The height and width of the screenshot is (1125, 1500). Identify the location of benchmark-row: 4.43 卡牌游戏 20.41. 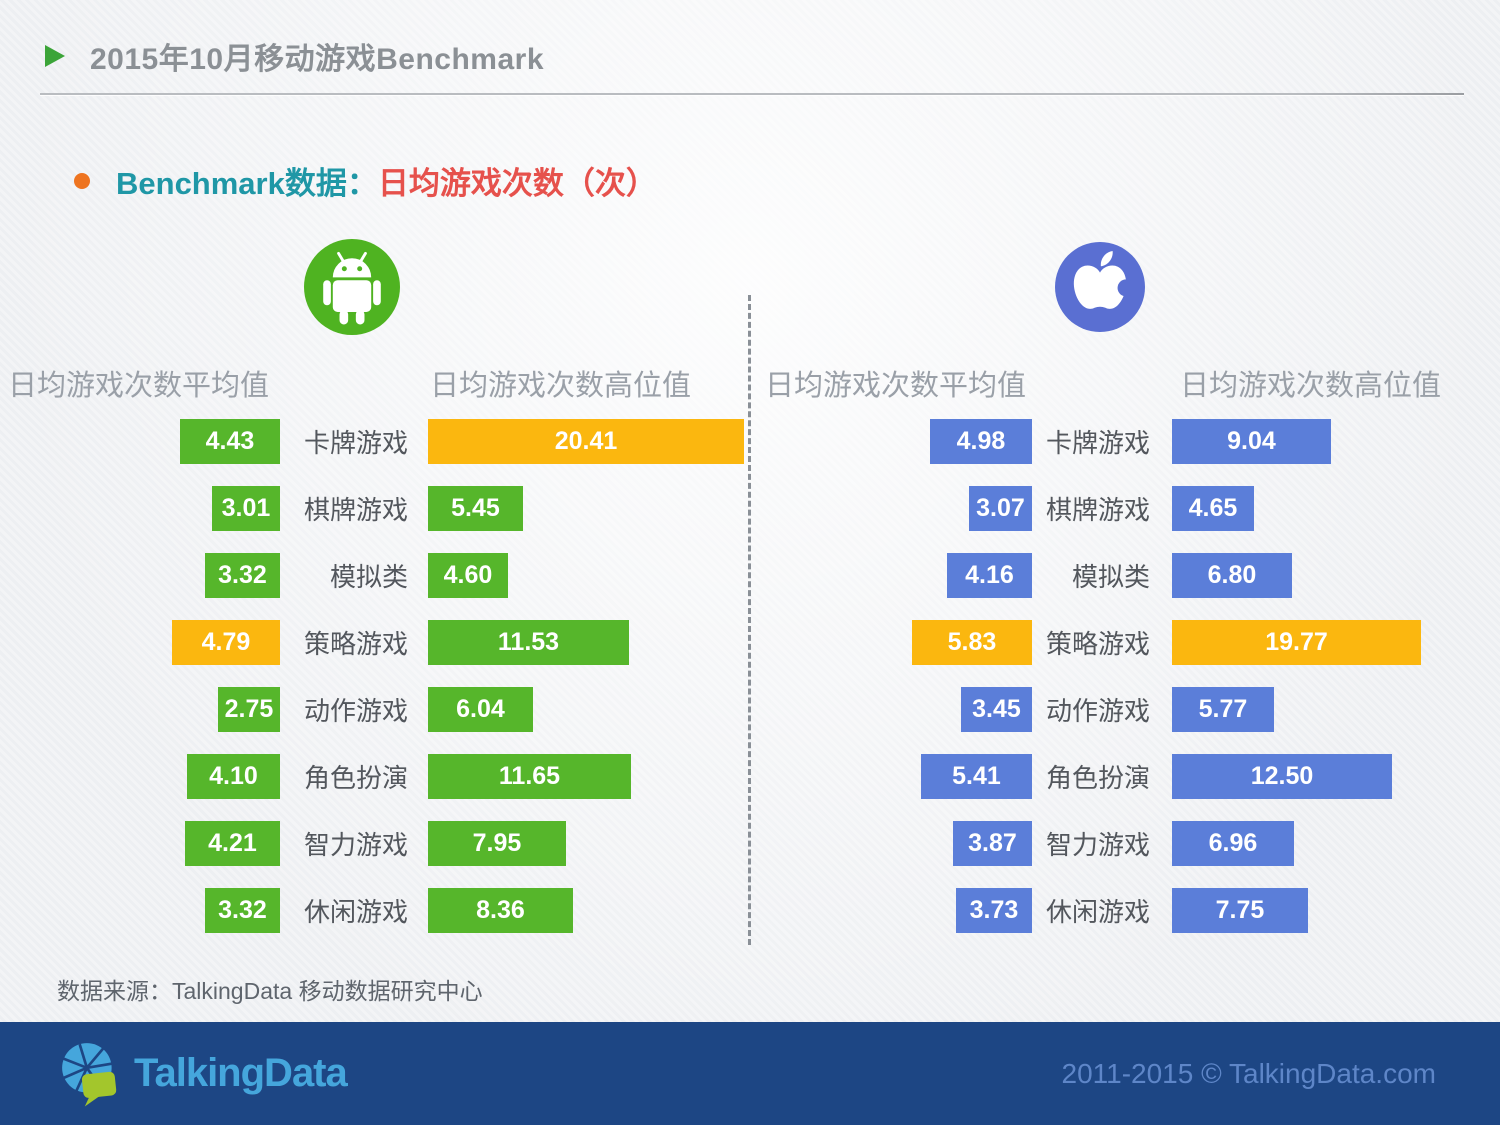
(375, 441).